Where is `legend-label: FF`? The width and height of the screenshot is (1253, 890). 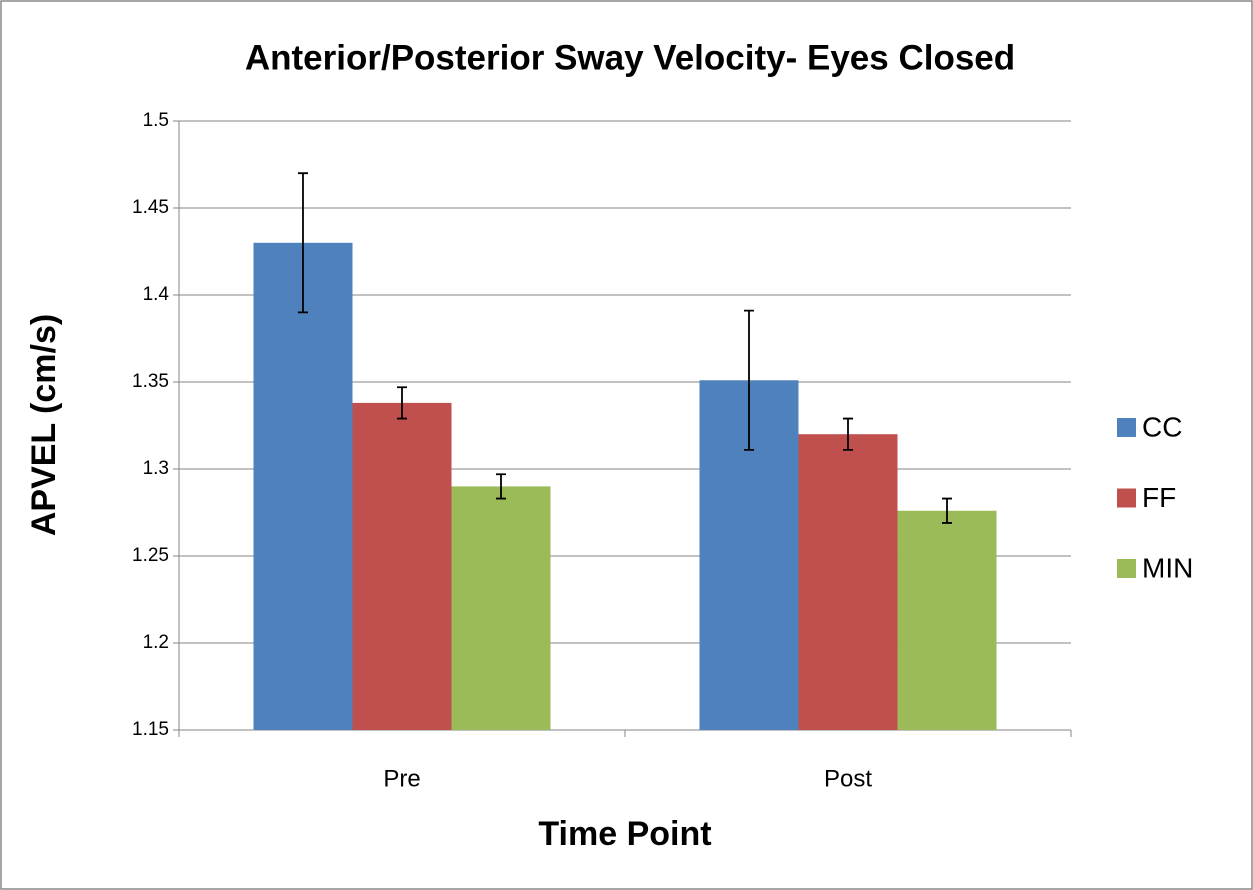
legend-label: FF is located at coordinates (1159, 497).